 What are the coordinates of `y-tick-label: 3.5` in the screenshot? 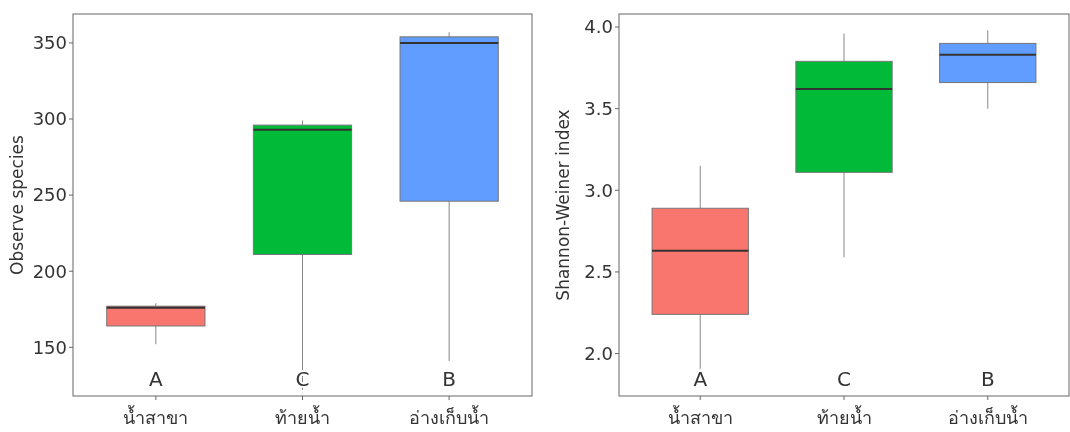 It's located at (598, 108).